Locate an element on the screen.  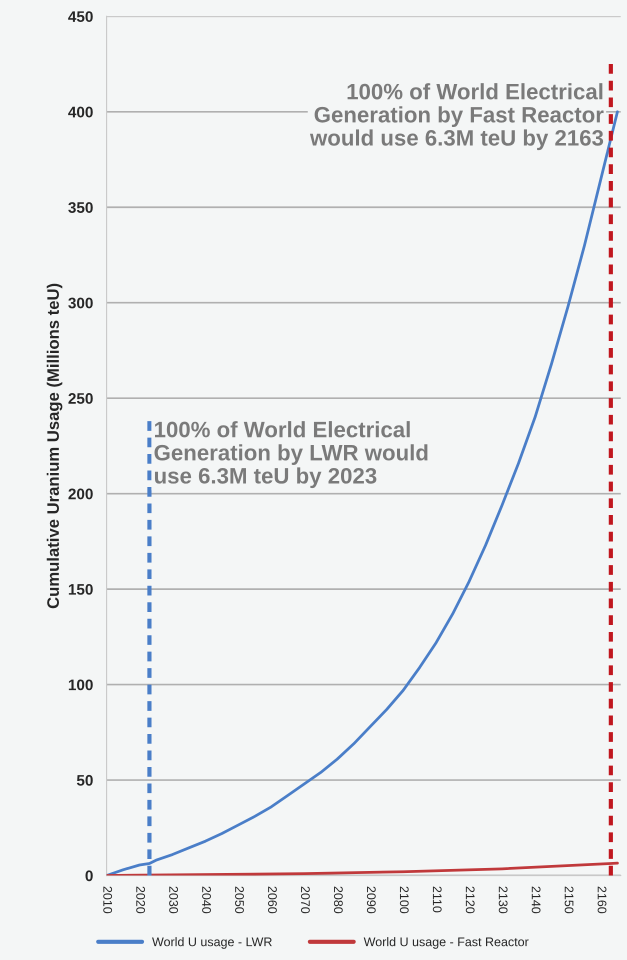
x-tick-label: 2090 is located at coordinates (371, 900).